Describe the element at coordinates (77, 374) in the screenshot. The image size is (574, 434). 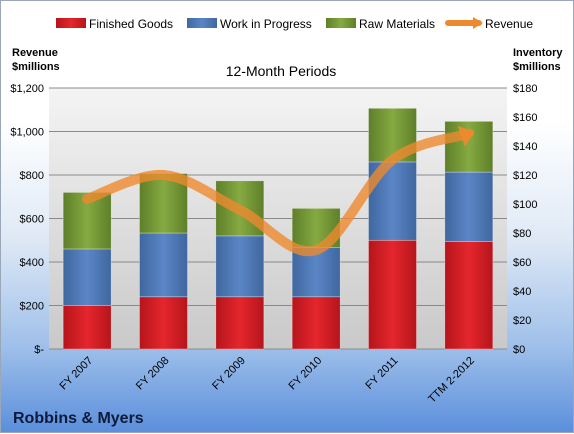
I see `x-tick-label: FY 2007` at that location.